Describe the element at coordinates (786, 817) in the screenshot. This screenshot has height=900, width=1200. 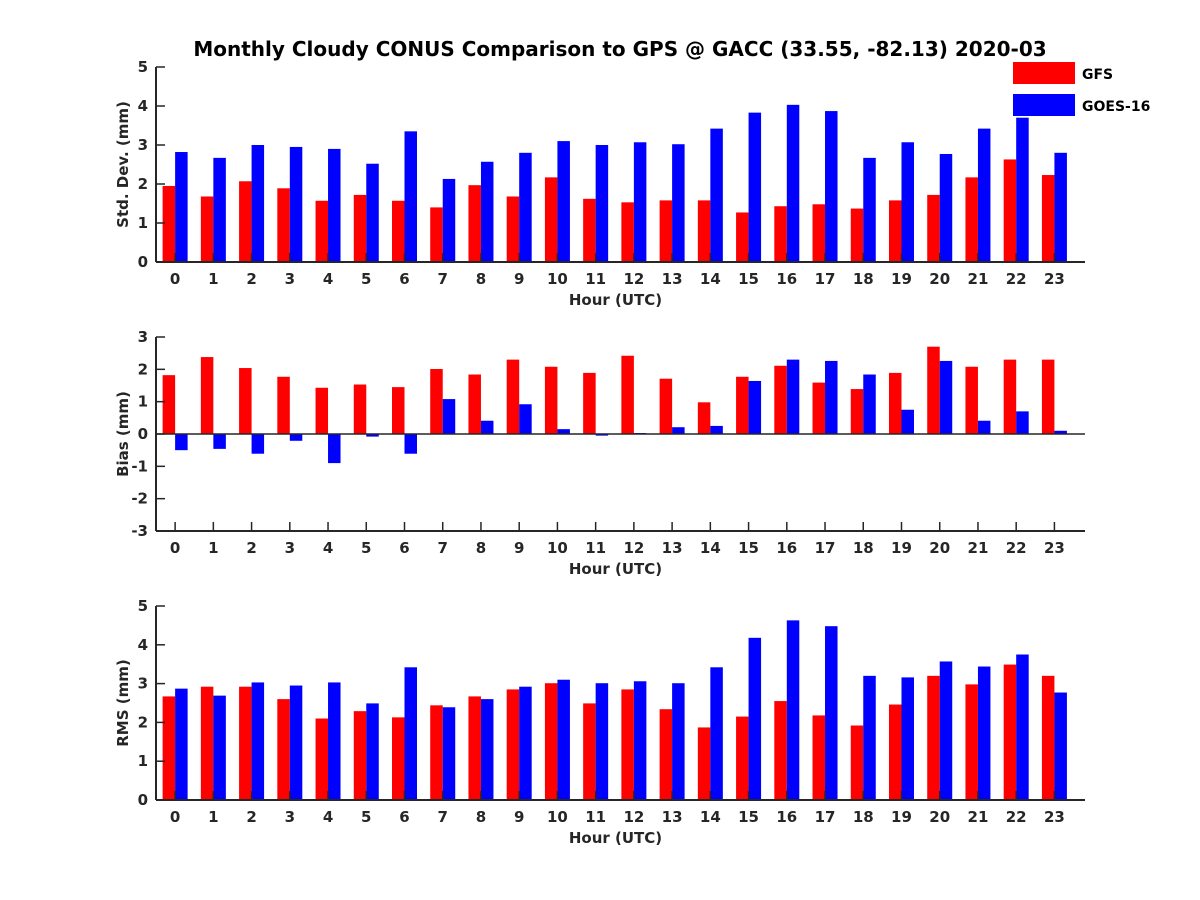
I see `x-tick-label: 16` at that location.